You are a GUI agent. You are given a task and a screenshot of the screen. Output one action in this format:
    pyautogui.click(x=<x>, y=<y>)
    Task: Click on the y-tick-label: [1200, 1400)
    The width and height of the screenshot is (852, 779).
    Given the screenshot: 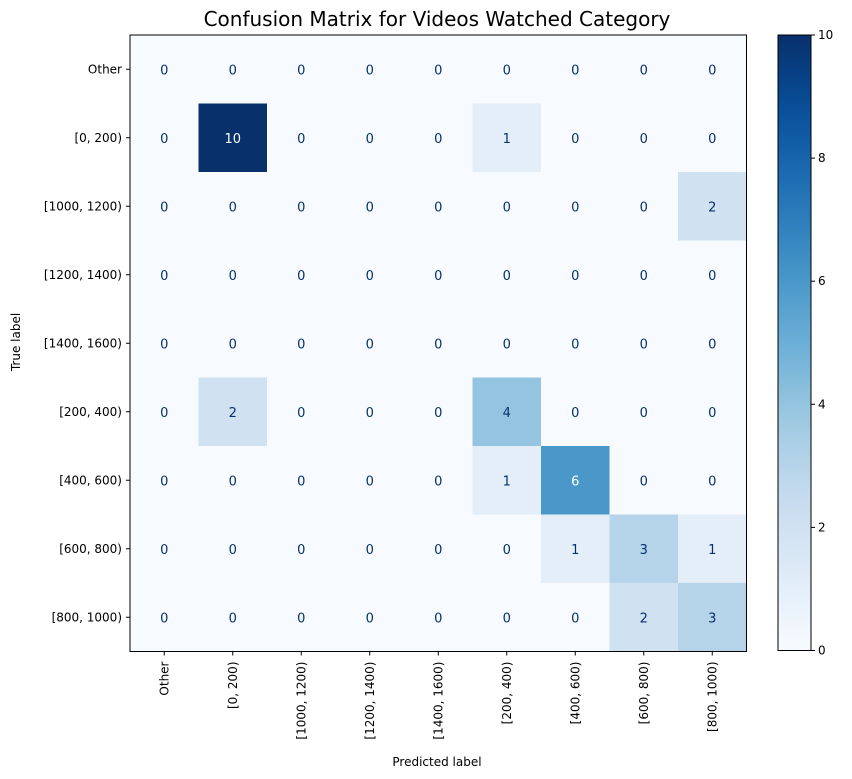 What is the action you would take?
    pyautogui.click(x=83, y=275)
    